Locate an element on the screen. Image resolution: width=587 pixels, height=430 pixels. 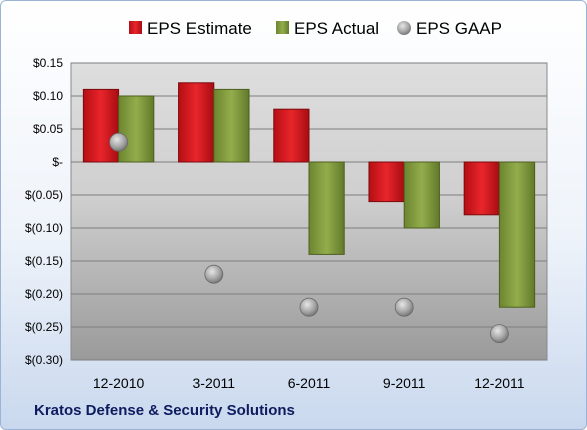
legend: EPS Estimate EPS Actual EPS GAAP is located at coordinates (315, 28).